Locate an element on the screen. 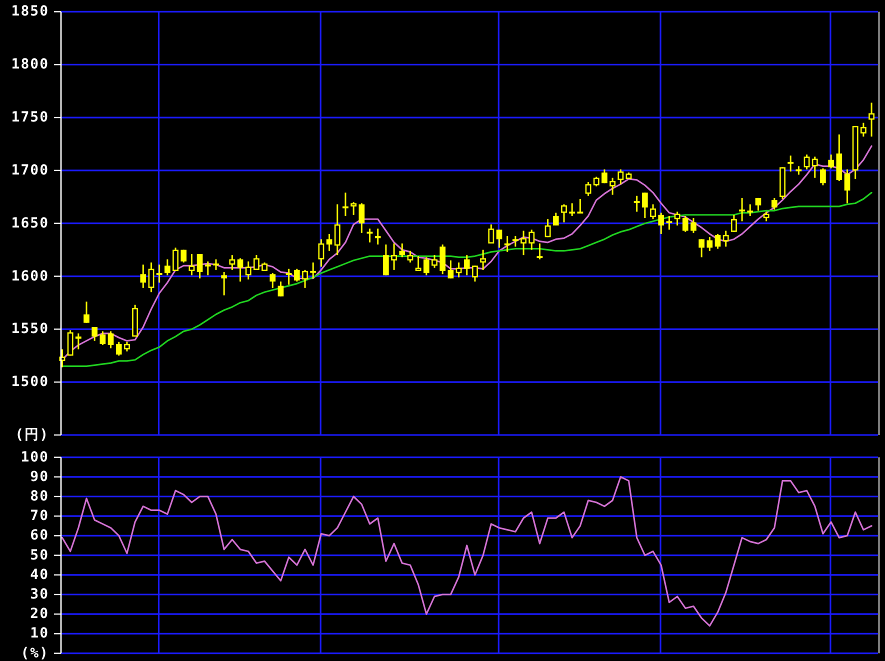 Image resolution: width=885 pixels, height=661 pixels. ylabel: (円) is located at coordinates (32, 435).